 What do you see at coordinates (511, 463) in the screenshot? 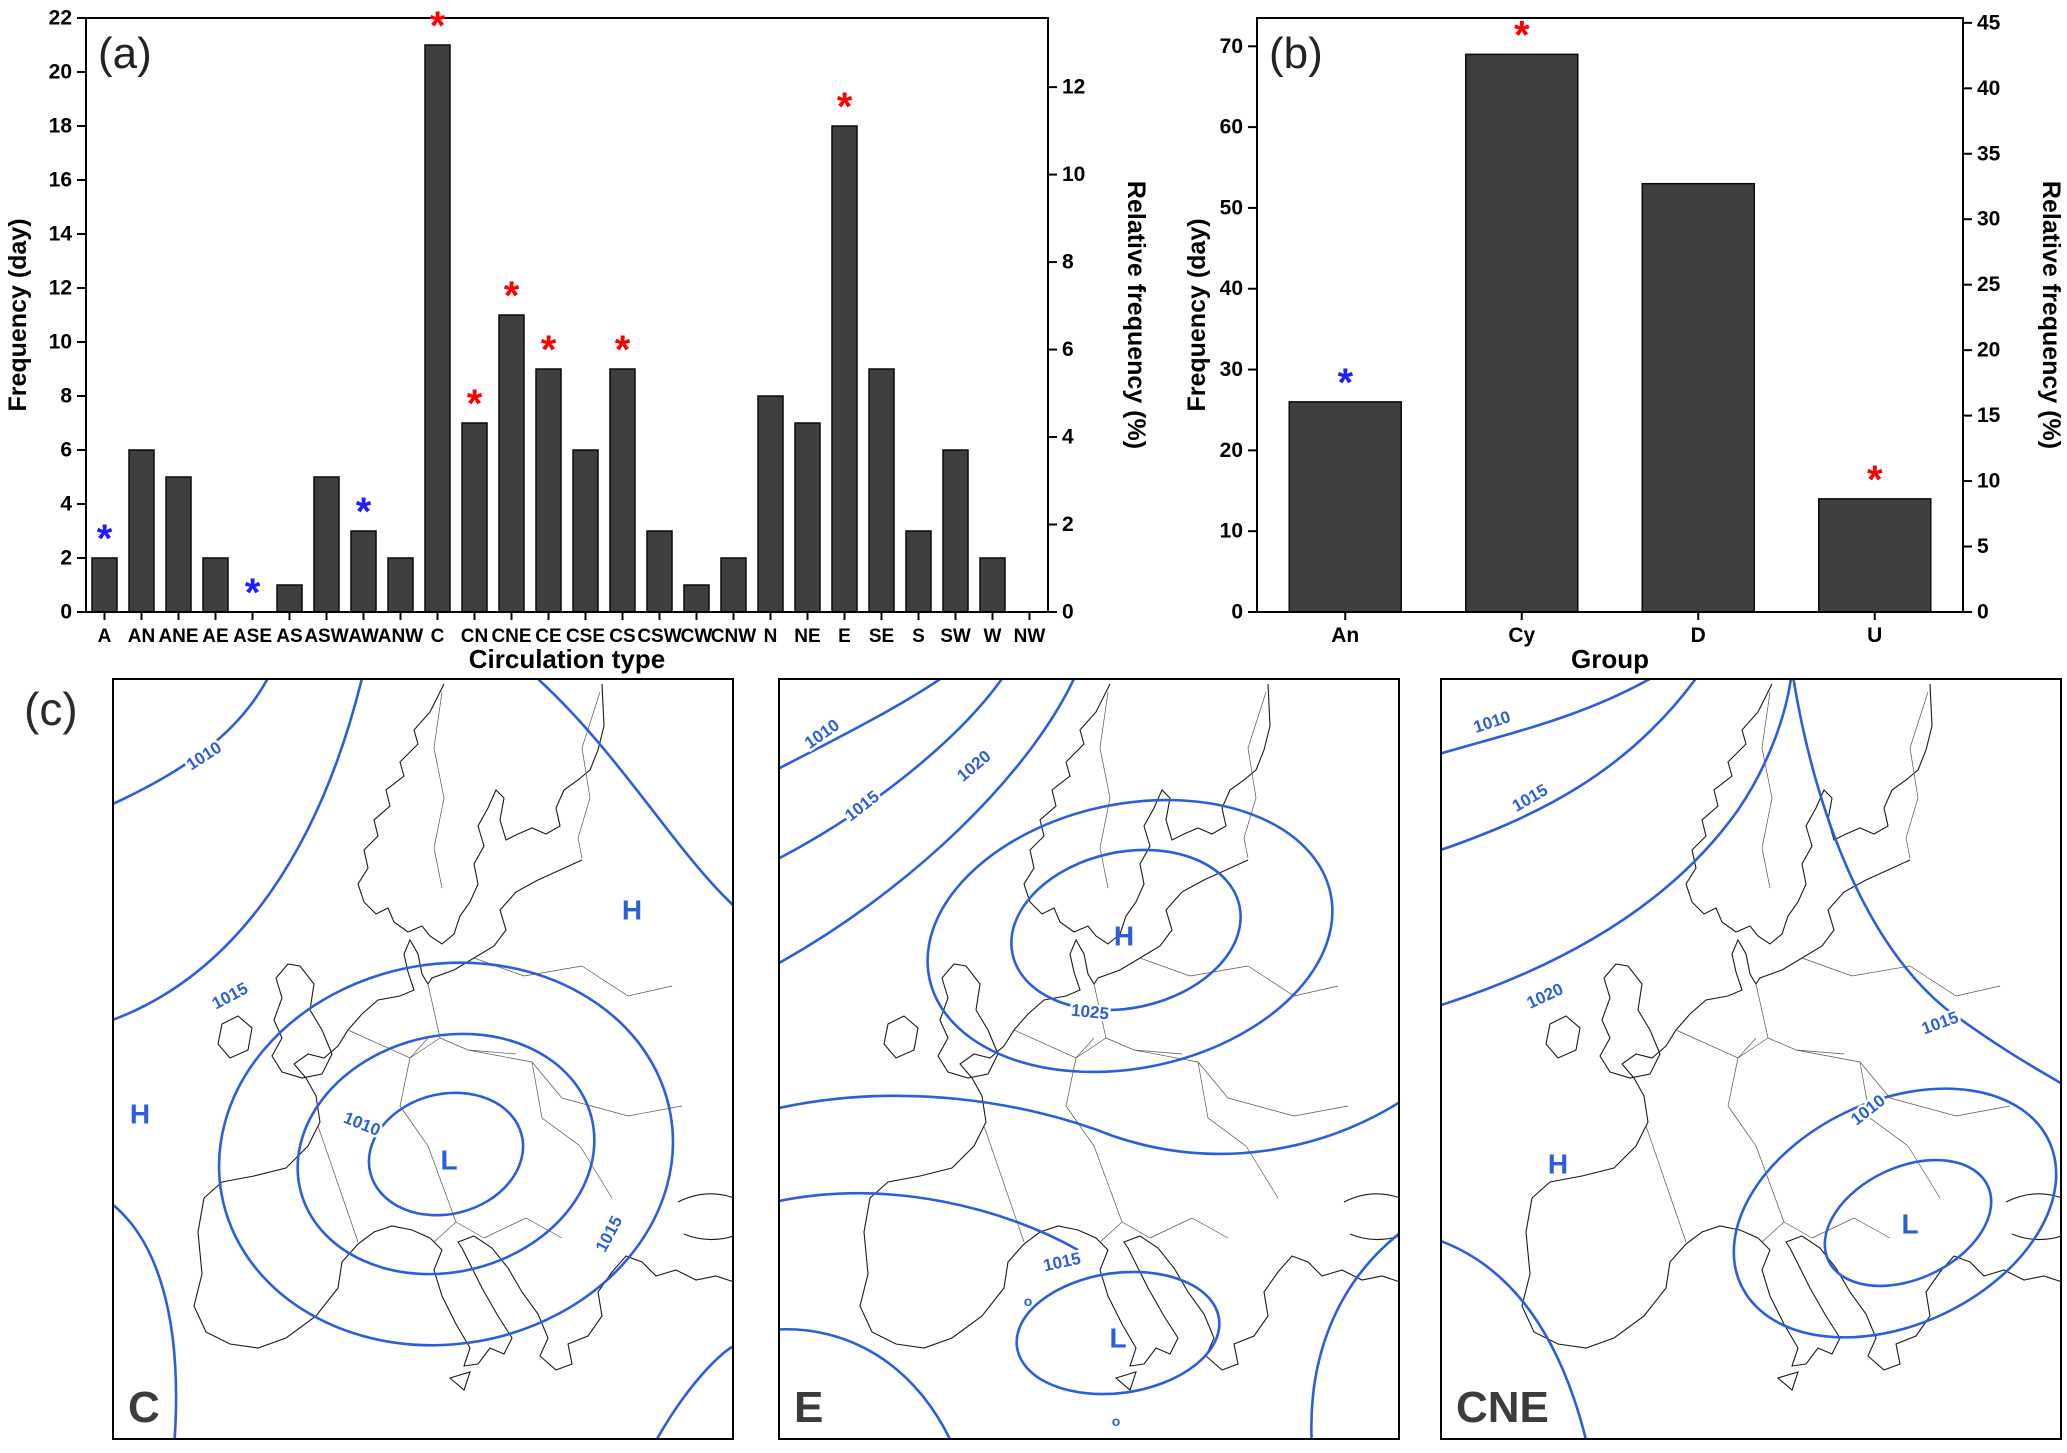
I see `bar-CNE` at bounding box center [511, 463].